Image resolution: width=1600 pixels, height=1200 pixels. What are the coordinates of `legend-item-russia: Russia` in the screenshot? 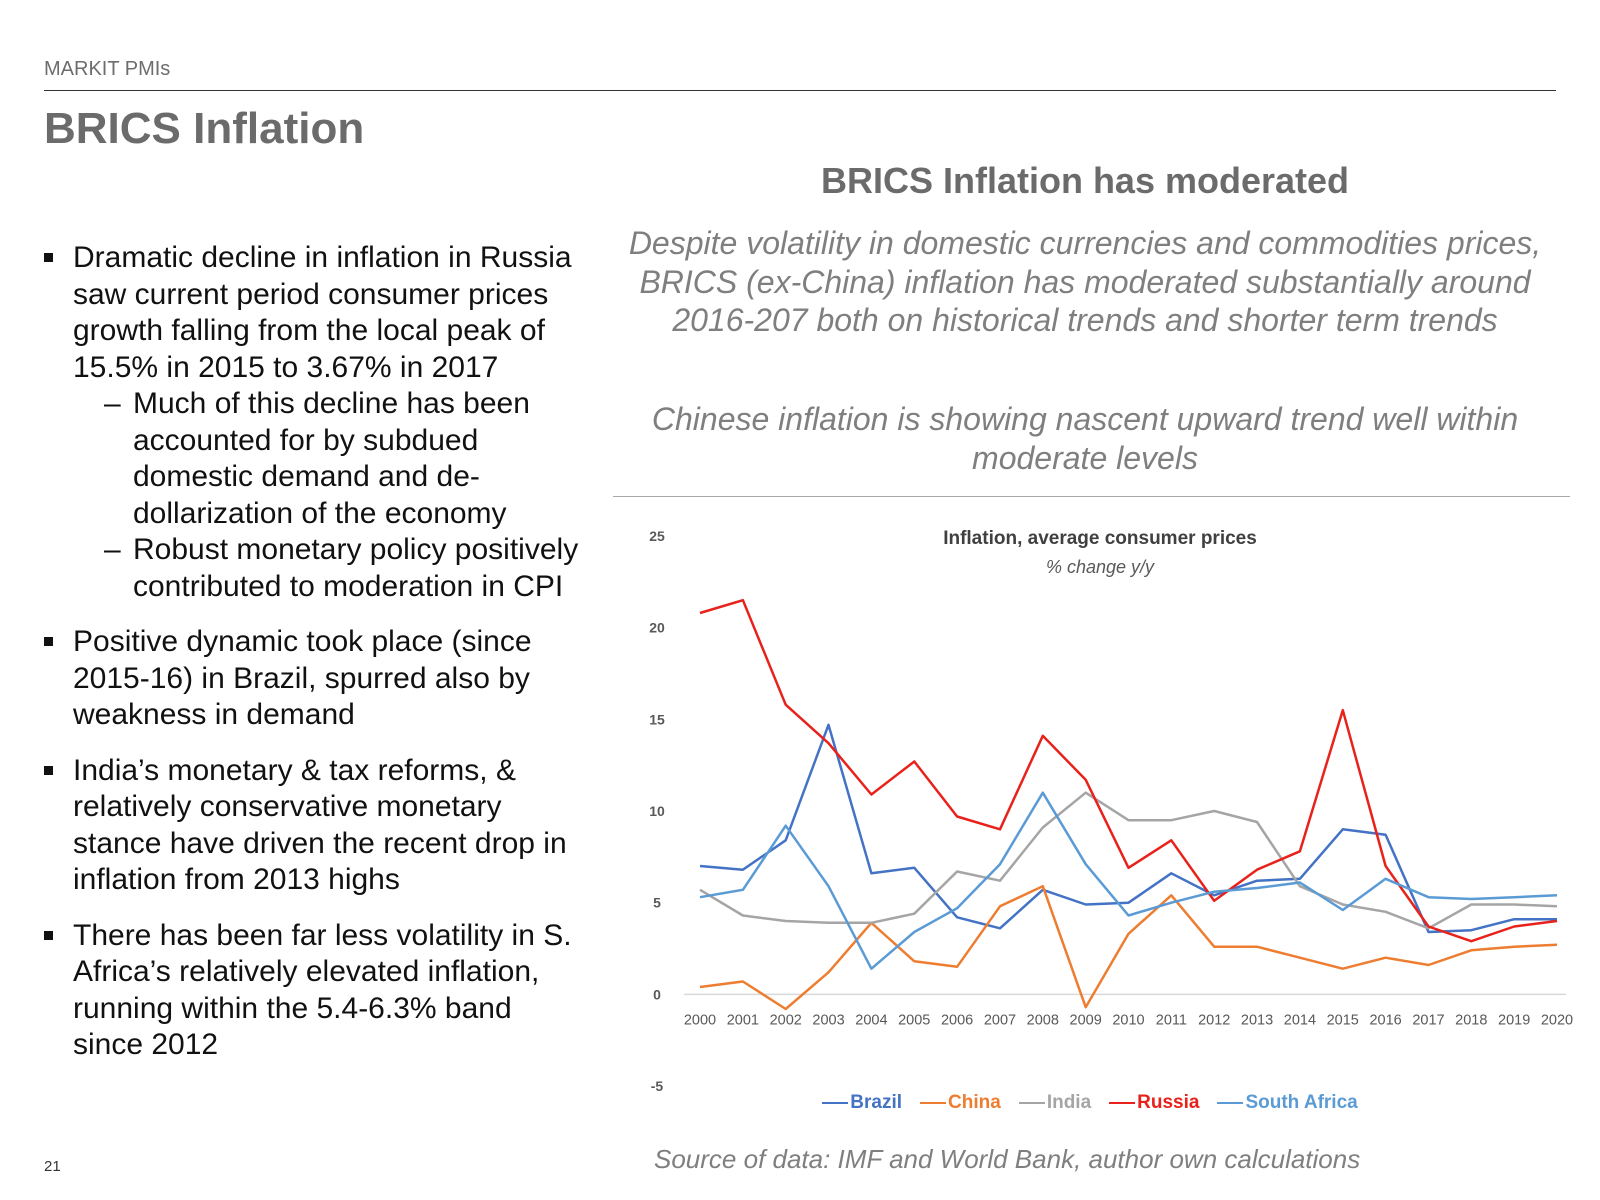 It's located at (1154, 1103).